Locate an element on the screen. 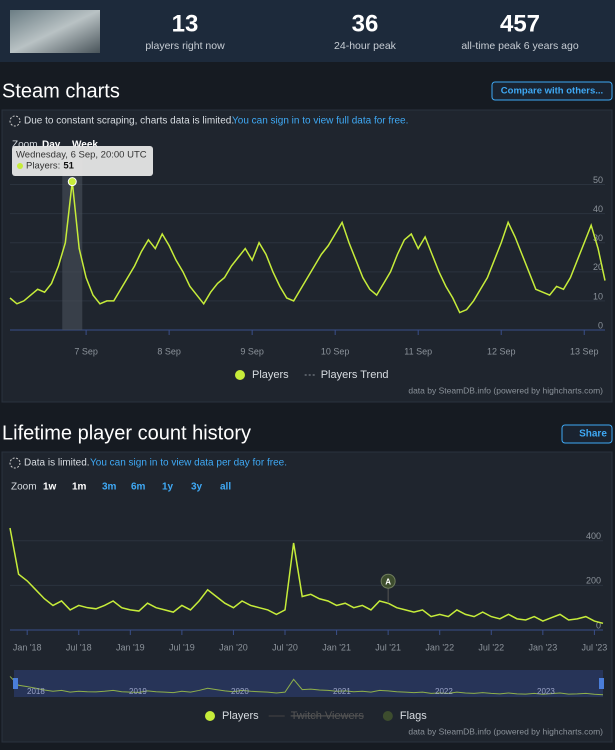 This screenshot has height=750, width=615. y-tick-label: 400 is located at coordinates (593, 536).